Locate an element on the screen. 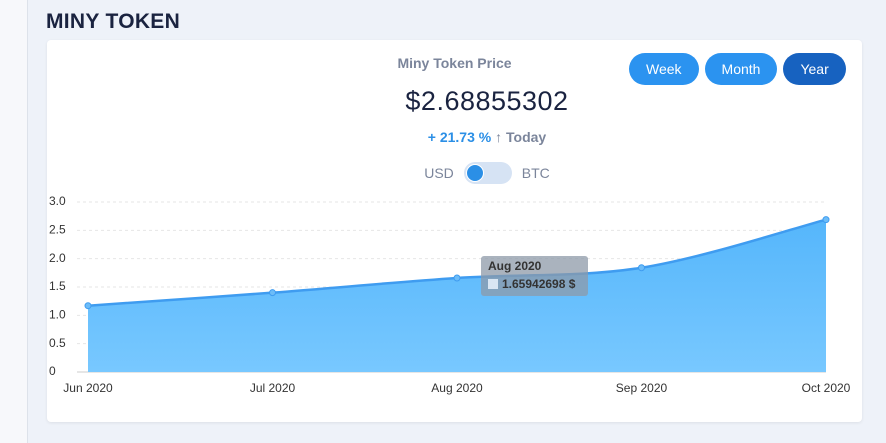 The image size is (886, 443). range-button: Week is located at coordinates (664, 69).